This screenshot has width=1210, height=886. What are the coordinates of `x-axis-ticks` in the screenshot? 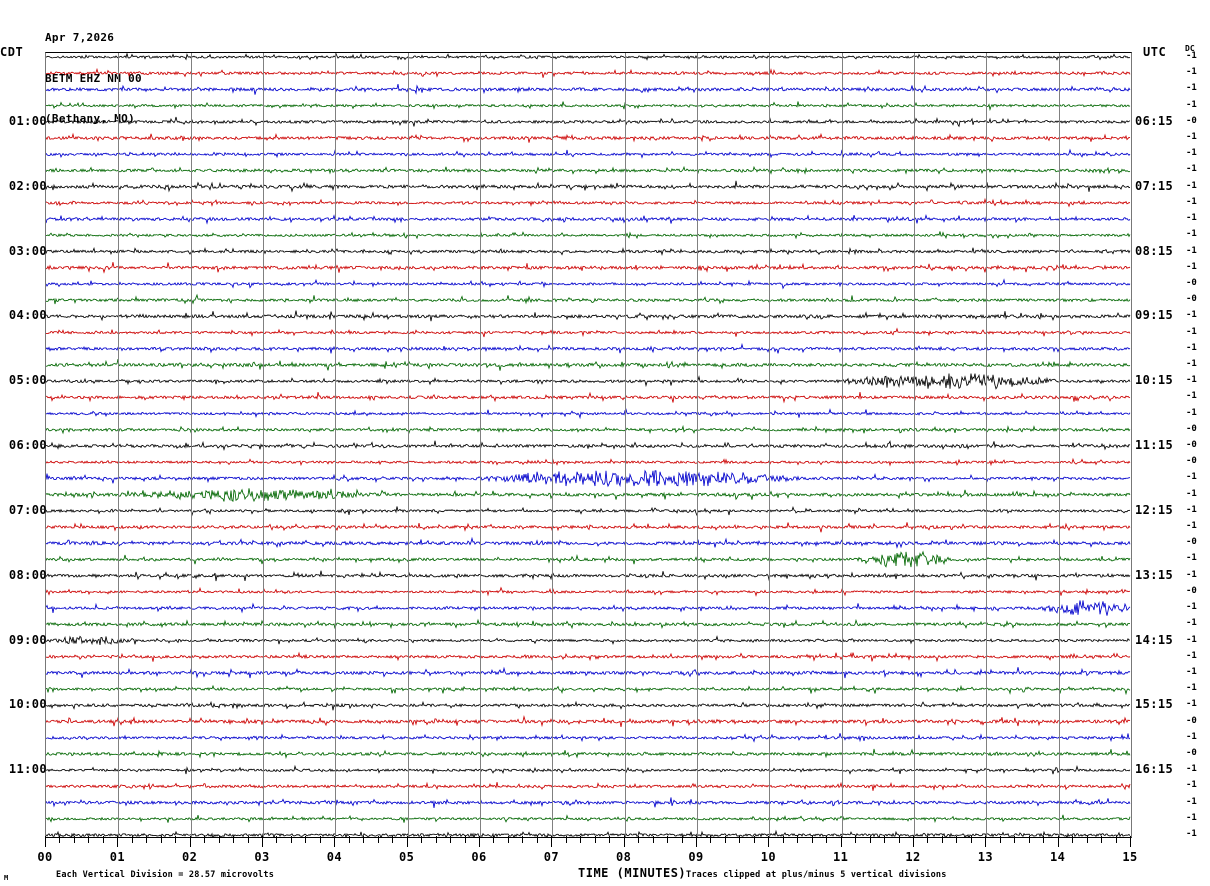 It's located at (588, 842).